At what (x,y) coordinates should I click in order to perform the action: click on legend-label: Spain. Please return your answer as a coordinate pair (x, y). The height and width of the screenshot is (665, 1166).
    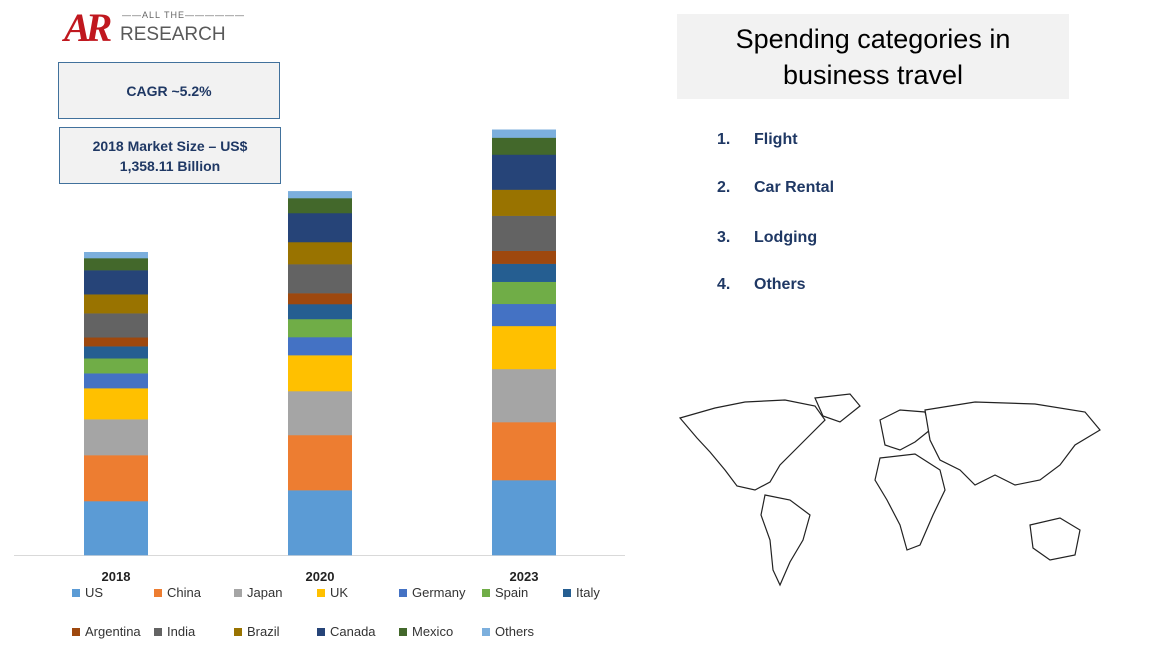
    Looking at the image, I should click on (512, 592).